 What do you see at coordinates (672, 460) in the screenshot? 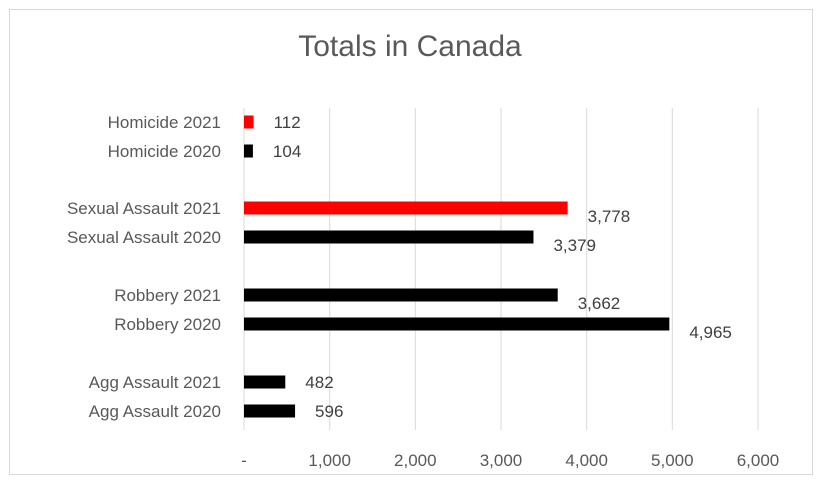
I see `x-tick-label: 5,000` at bounding box center [672, 460].